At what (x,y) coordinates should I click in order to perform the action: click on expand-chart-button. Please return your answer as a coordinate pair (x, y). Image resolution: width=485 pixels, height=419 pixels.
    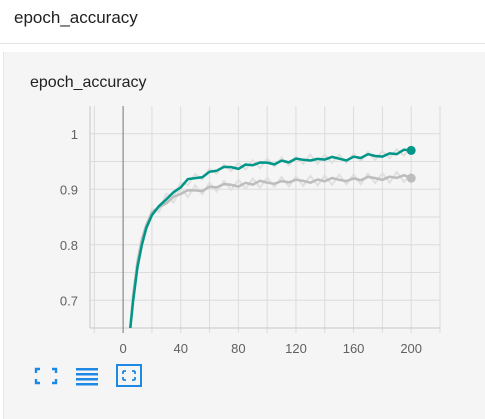
    Looking at the image, I should click on (129, 376).